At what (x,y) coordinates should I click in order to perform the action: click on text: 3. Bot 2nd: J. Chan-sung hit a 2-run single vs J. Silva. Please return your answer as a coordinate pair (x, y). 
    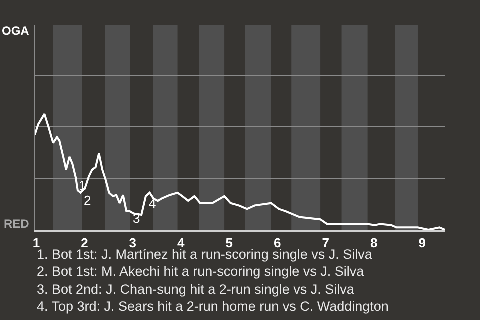
    Looking at the image, I should click on (196, 289).